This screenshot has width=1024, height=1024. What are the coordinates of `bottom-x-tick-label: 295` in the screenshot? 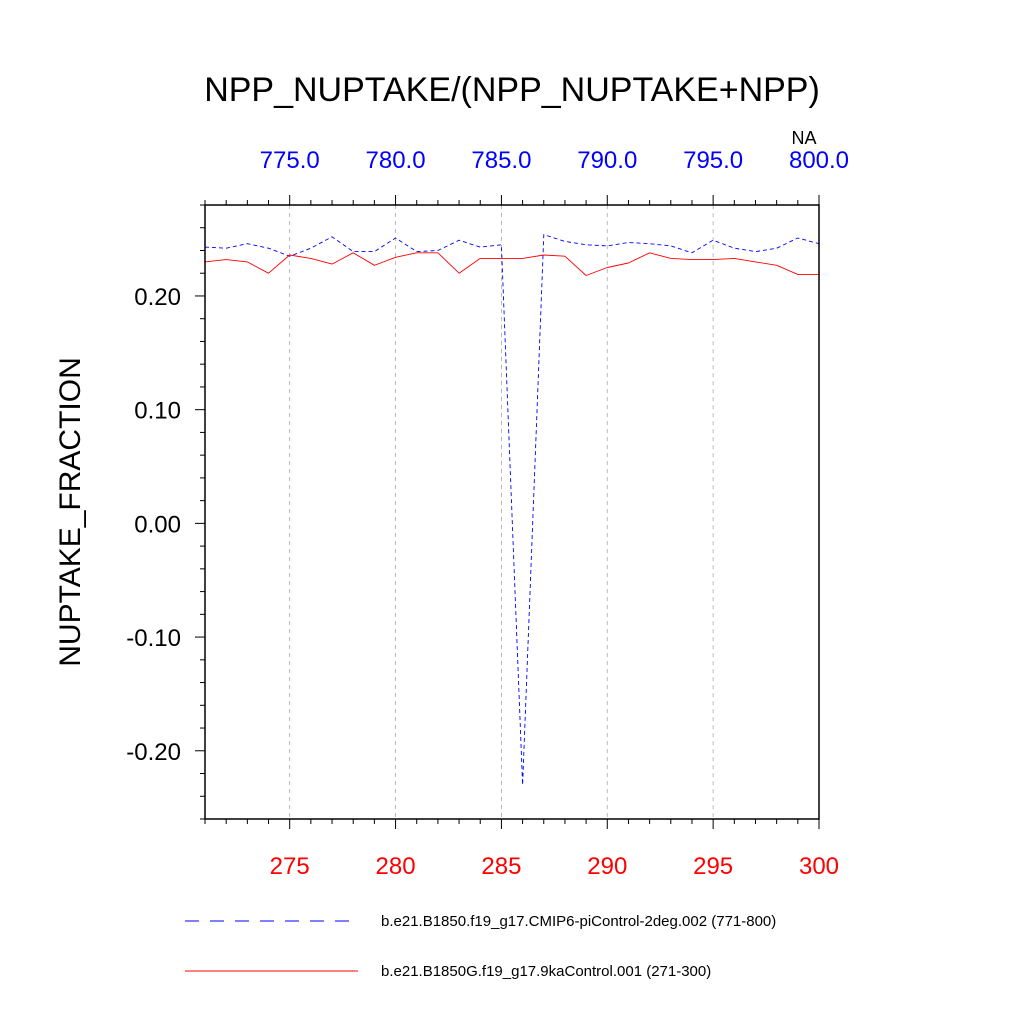 It's located at (713, 866).